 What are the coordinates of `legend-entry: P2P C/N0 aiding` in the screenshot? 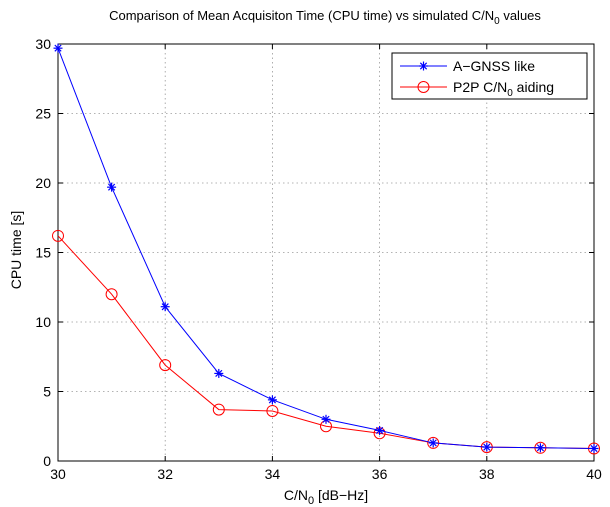 It's located at (477, 89).